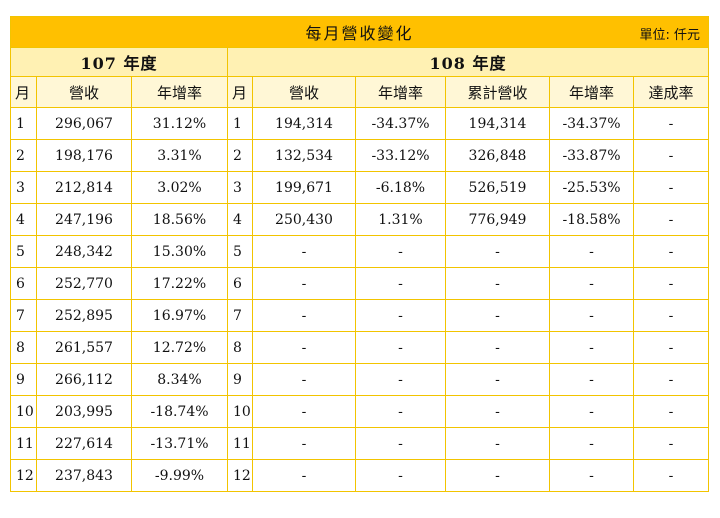 This screenshot has height=518, width=720. What do you see at coordinates (591, 92) in the screenshot?
I see `header-cum-yoy-108: 年增率` at bounding box center [591, 92].